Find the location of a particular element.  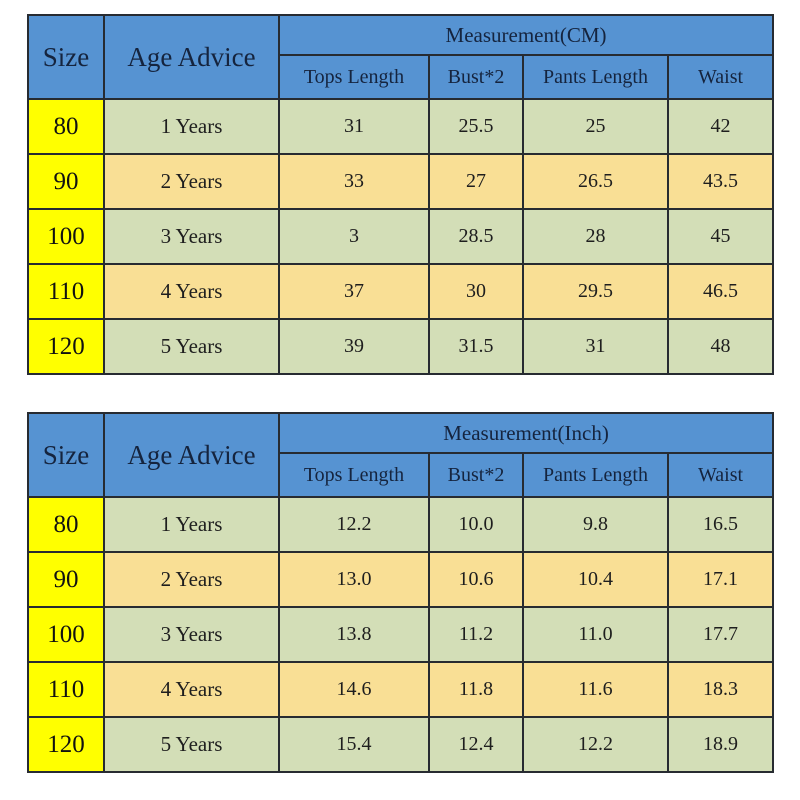

value-cell: 48 is located at coordinates (720, 346).